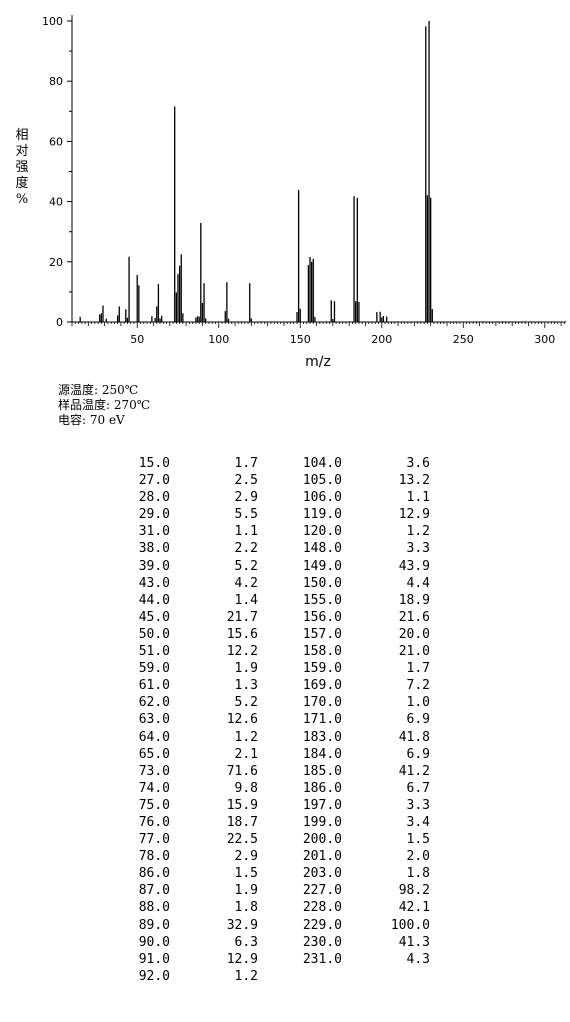  I want to click on peak-intensity: 2.5, so click(246, 481).